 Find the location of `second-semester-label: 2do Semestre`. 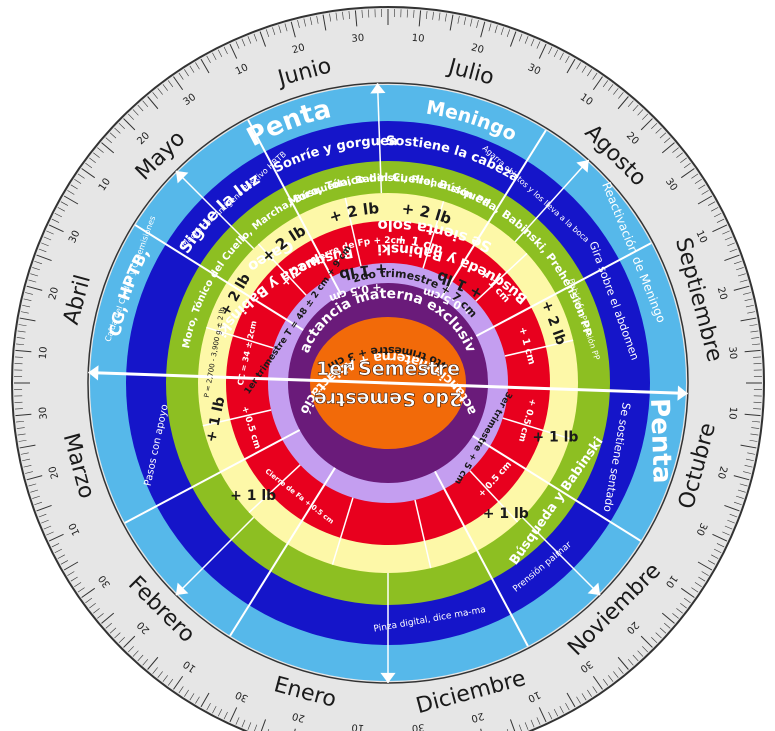

second-semester-label: 2do Semestre is located at coordinates (388, 399).